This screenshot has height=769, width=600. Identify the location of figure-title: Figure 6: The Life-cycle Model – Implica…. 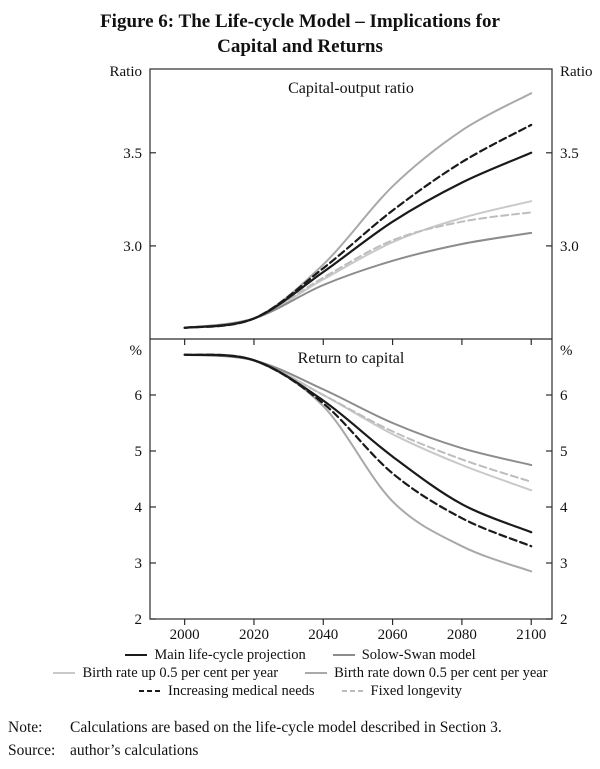
(300, 29).